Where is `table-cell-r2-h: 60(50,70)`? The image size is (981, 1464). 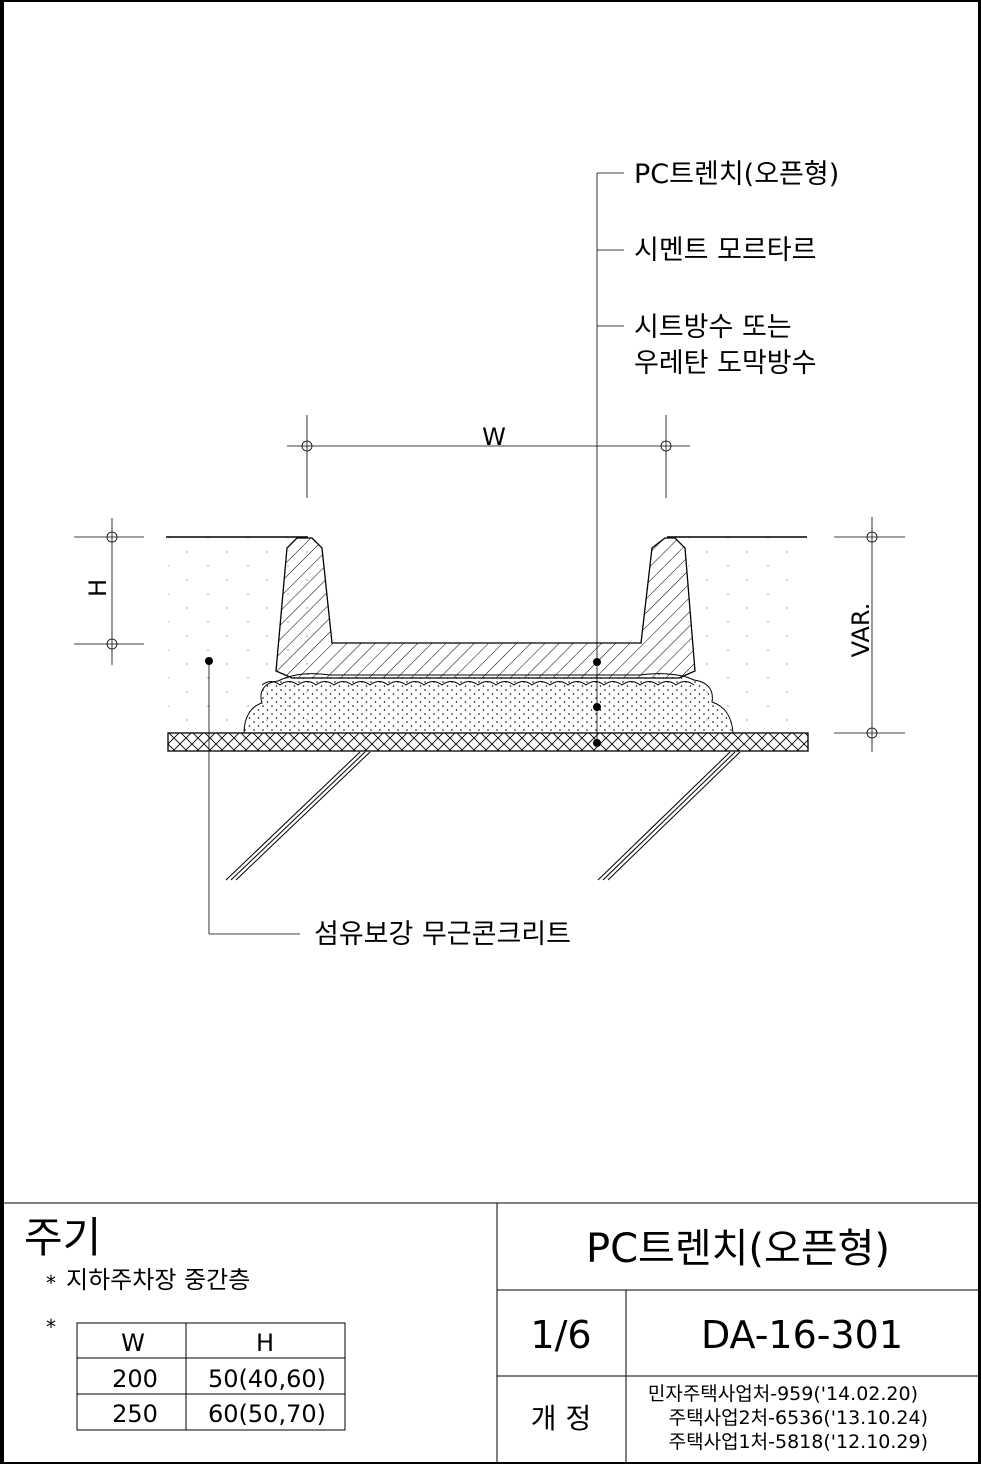
table-cell-r2-h: 60(50,70) is located at coordinates (267, 1414).